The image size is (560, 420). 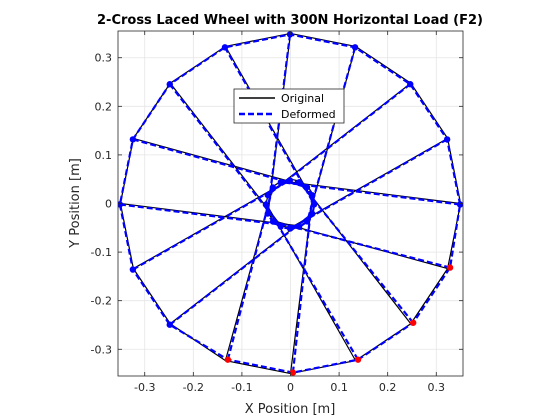 I want to click on y-tick-labels: -0.3 -0.2 -0.1 0 0.1 0.2 0.3, so click(x=101, y=204).